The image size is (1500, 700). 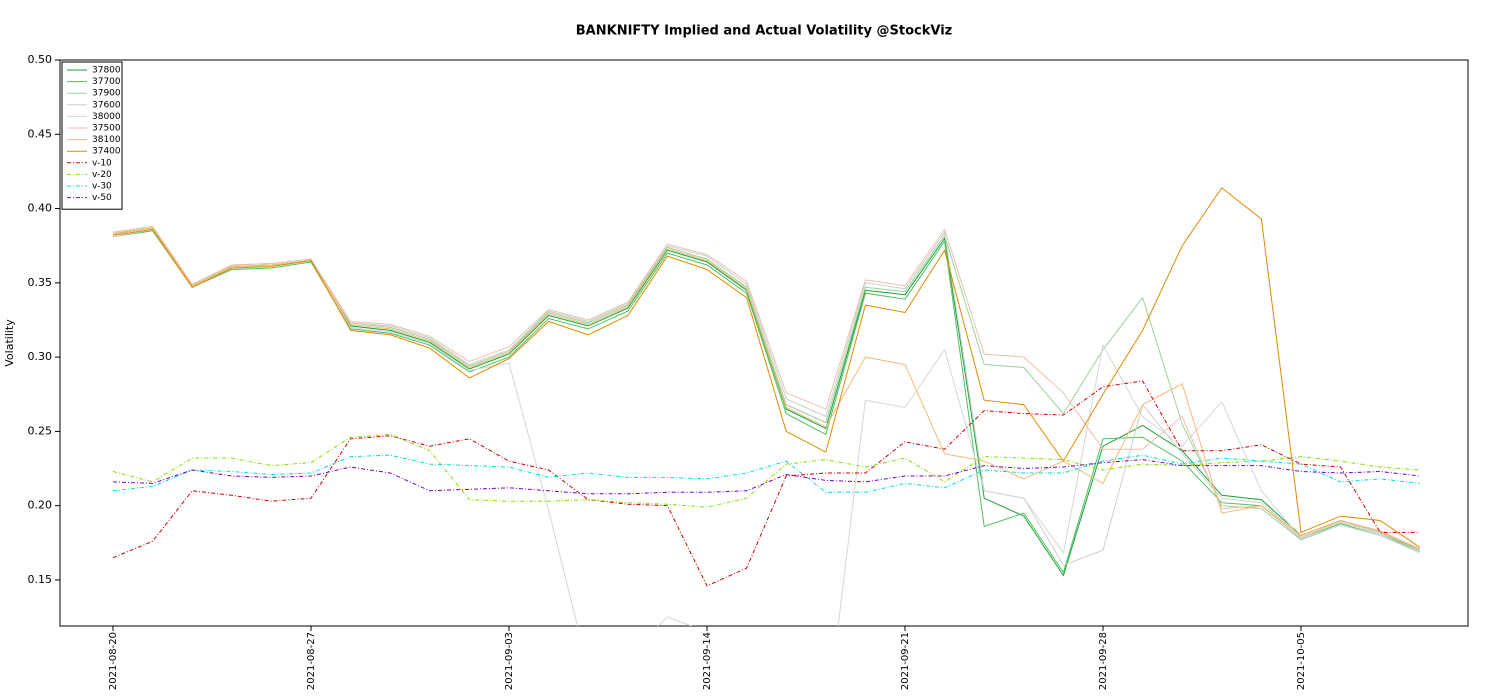 I want to click on x-tick-label: 2021-08-20, so click(x=113, y=661).